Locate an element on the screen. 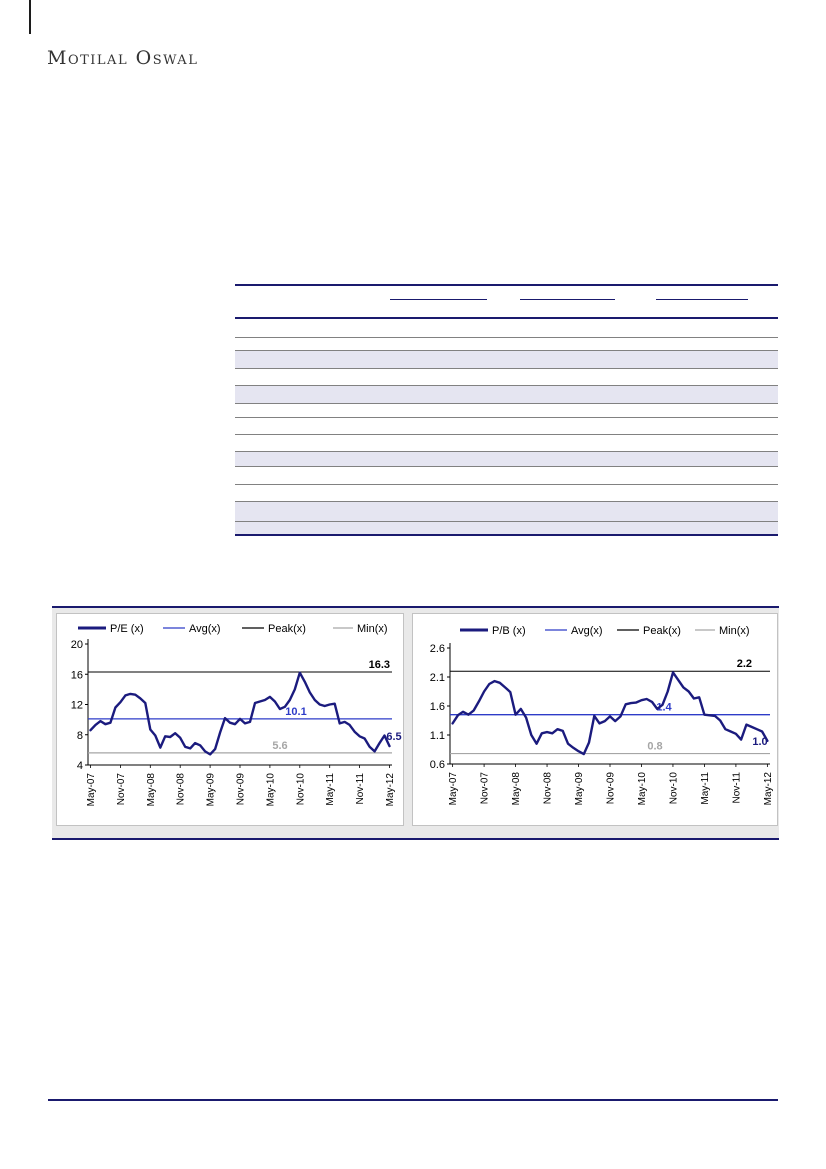  y-tick-label: 1.6 is located at coordinates (437, 707).